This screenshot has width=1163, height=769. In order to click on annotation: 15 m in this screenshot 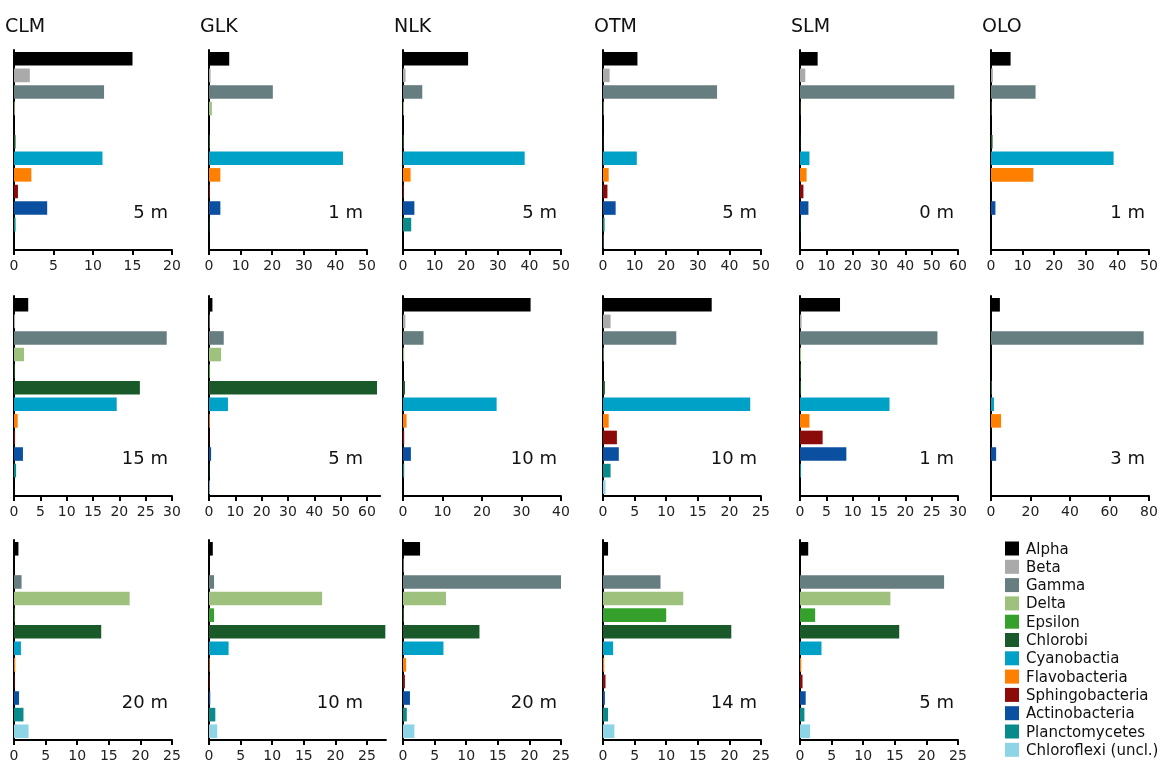, I will do `click(144, 457)`.